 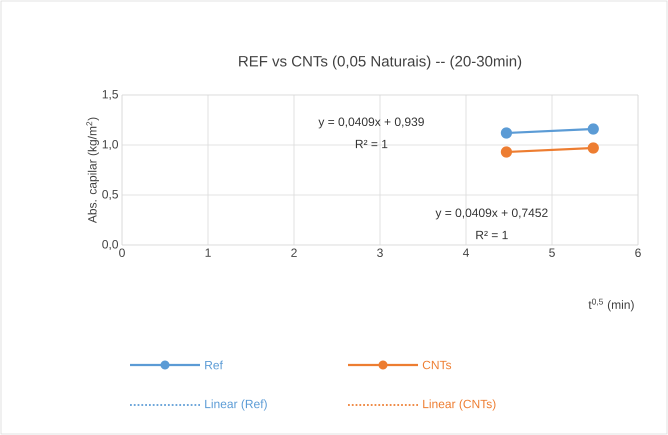 I want to click on chart-title: REF vs CNTs (0,05 Naturais) -- (20-30min), so click(x=380, y=63).